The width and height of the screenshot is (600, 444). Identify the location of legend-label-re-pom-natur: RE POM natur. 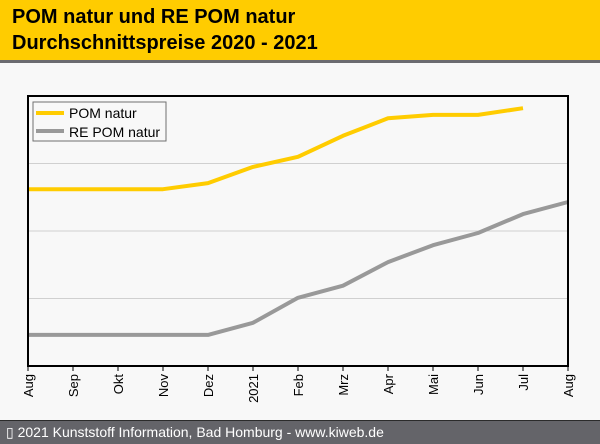
(114, 132).